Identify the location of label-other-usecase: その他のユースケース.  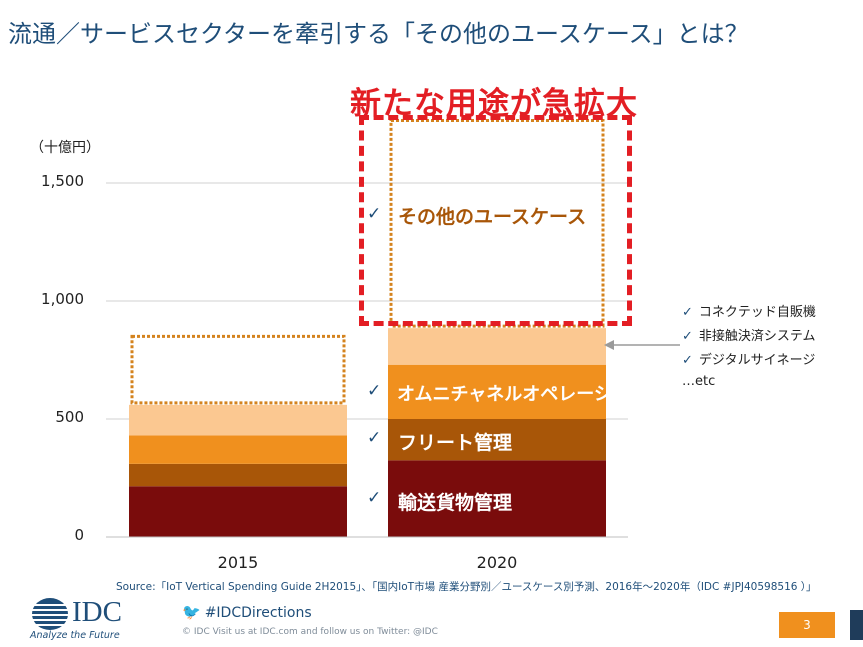
(492, 217).